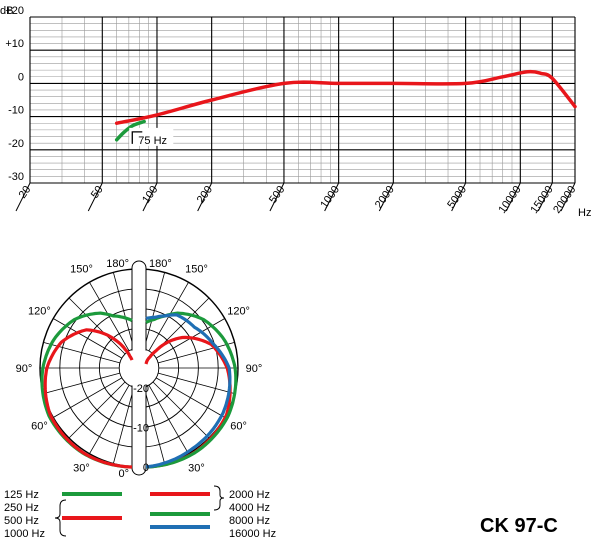  I want to click on legend-left-label: 125 Hz, so click(21, 495).